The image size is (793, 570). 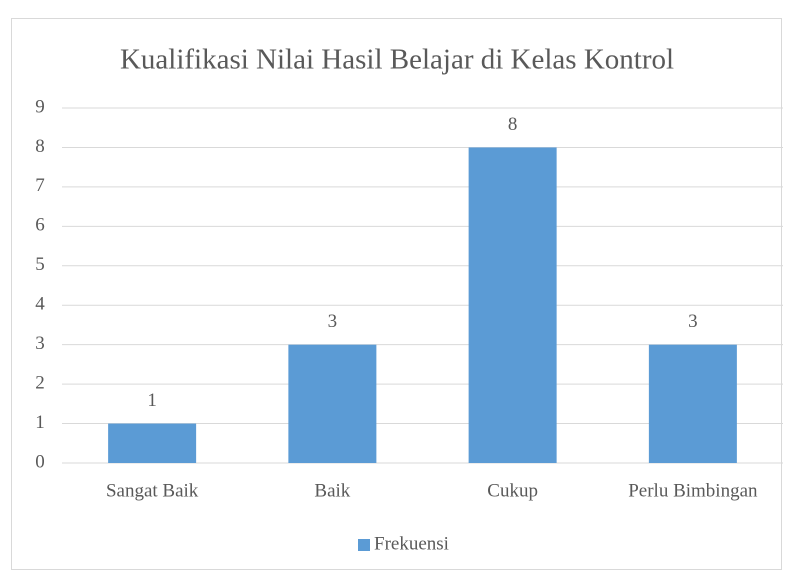 What do you see at coordinates (40, 146) in the screenshot?
I see `y-tick-label: 8` at bounding box center [40, 146].